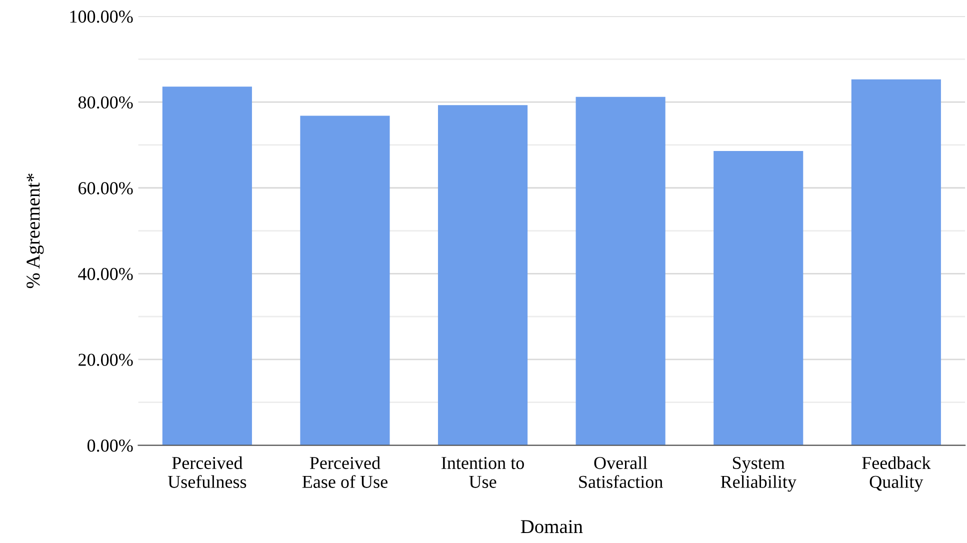 The image size is (967, 543). I want to click on x-tick-label: System Reliability, so click(758, 474).